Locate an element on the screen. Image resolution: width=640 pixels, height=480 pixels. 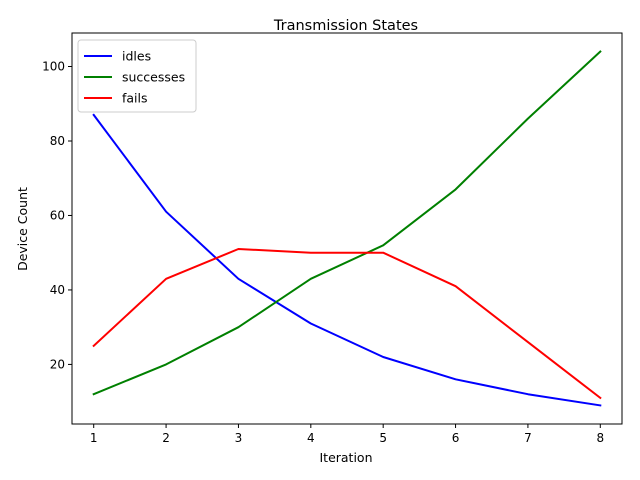
x-tick-label: 8 is located at coordinates (600, 438).